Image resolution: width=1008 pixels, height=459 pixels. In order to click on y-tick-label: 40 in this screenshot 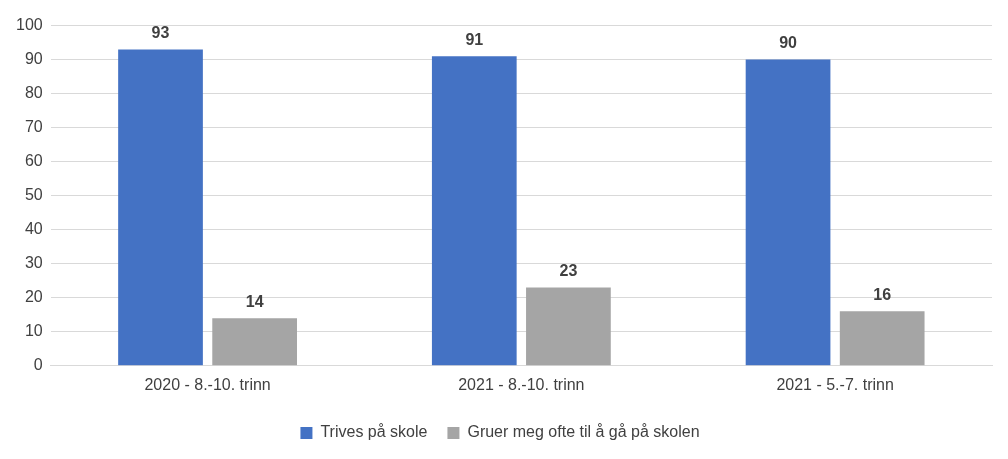, I will do `click(33, 229)`.